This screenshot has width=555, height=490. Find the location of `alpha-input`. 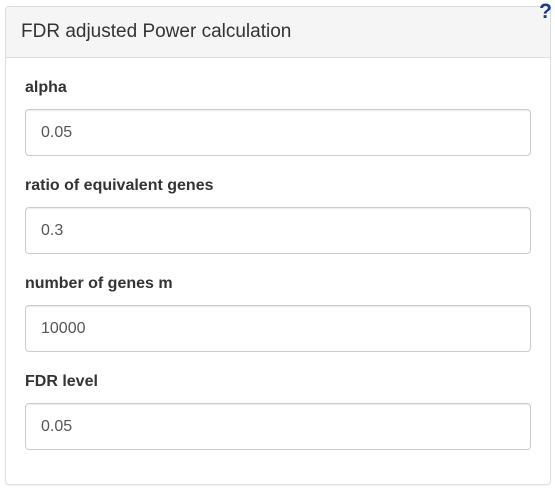

alpha-input is located at coordinates (278, 132).